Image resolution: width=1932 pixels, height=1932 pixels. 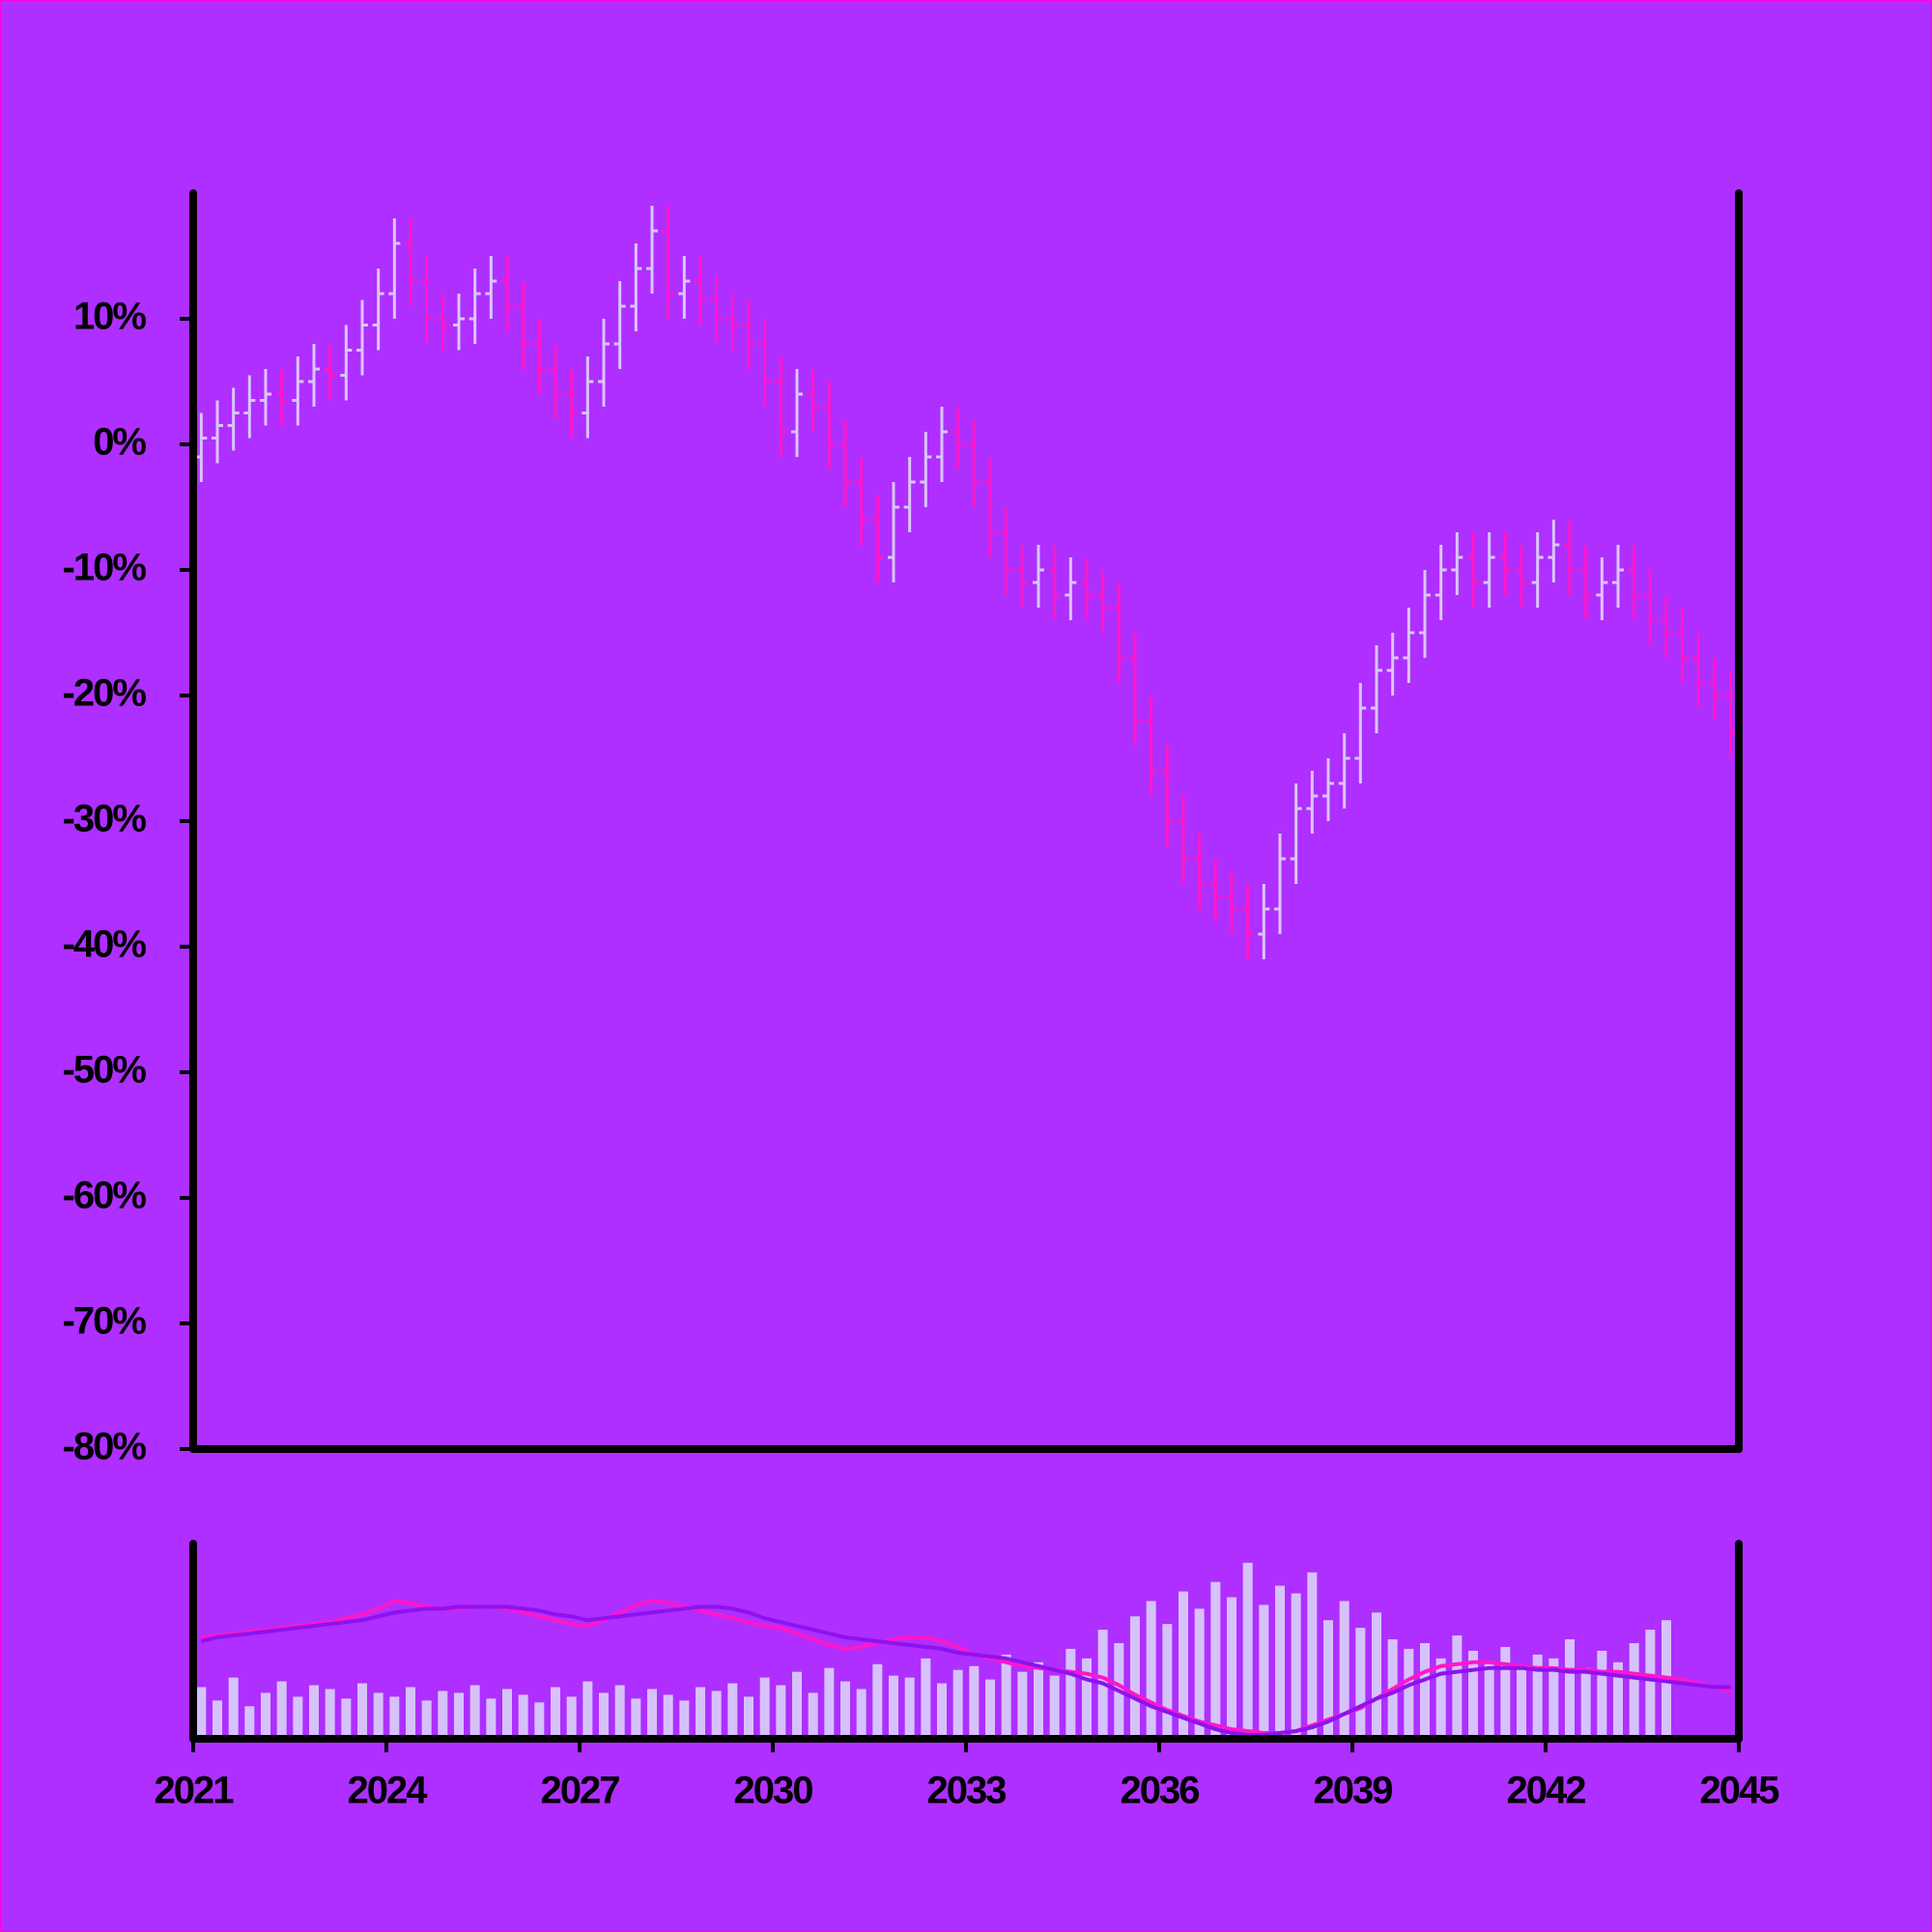 I want to click on x-tick-label: 2033, so click(x=967, y=1791).